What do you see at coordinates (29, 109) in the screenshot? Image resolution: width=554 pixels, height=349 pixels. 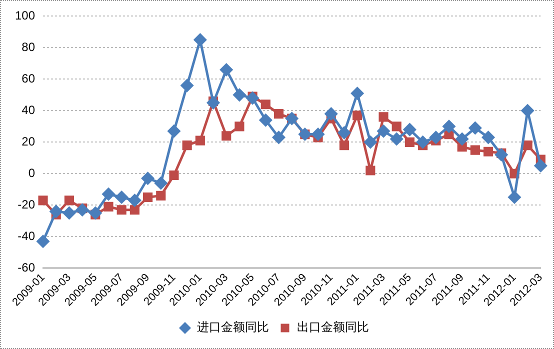 I see `y-tick-label: 40` at bounding box center [29, 109].